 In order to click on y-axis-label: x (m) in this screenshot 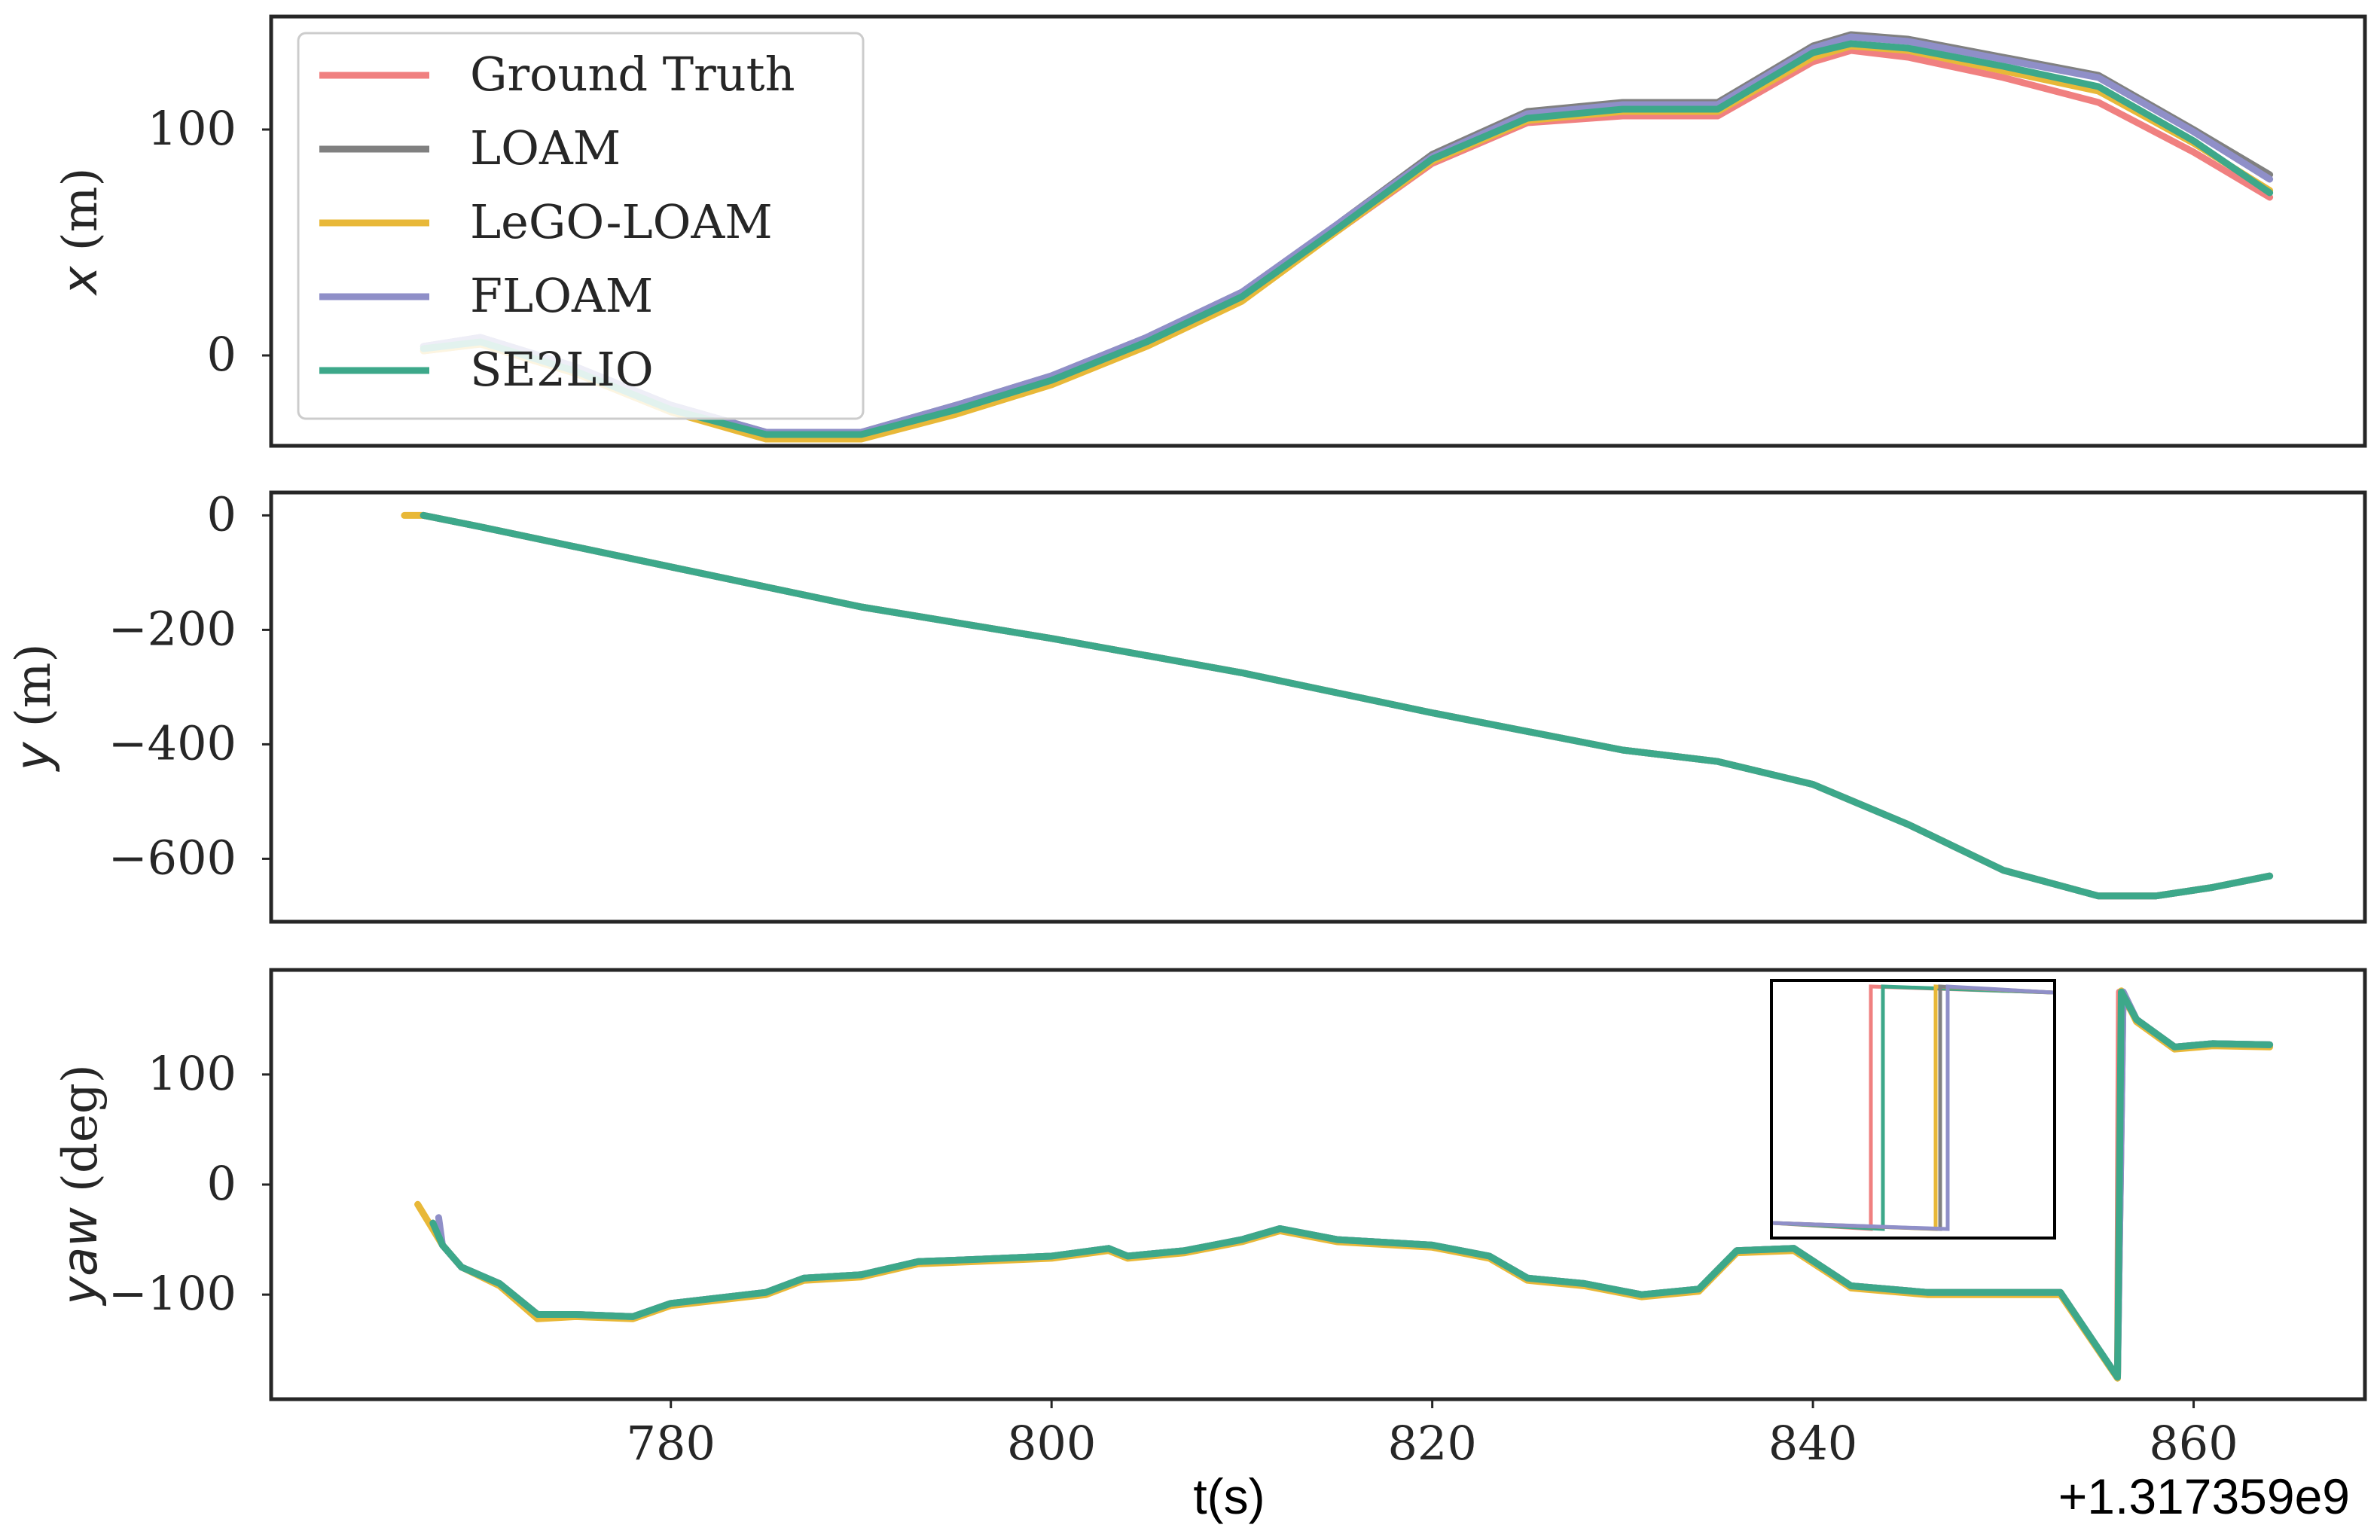, I will do `click(80, 232)`.